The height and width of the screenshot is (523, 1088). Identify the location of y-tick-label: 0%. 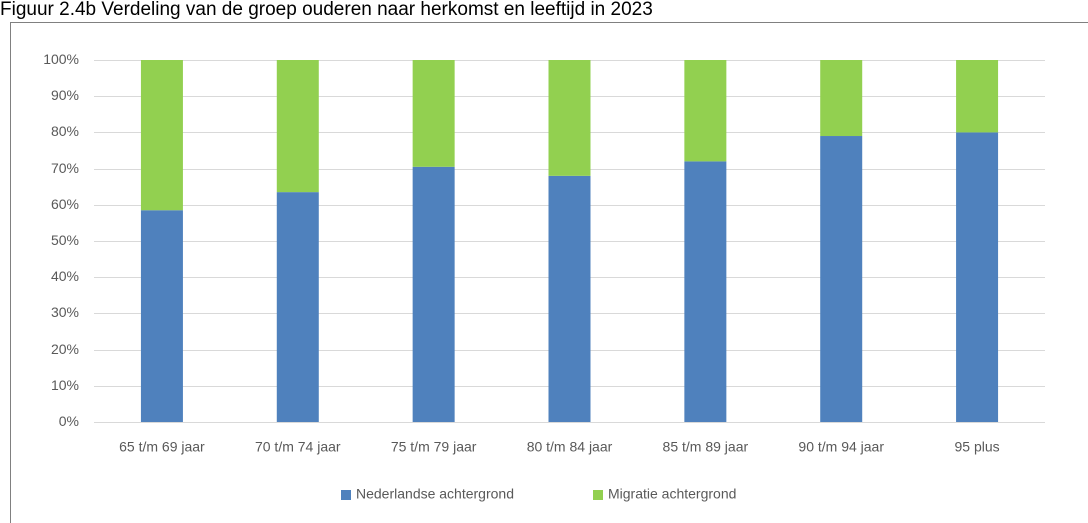
(69, 421).